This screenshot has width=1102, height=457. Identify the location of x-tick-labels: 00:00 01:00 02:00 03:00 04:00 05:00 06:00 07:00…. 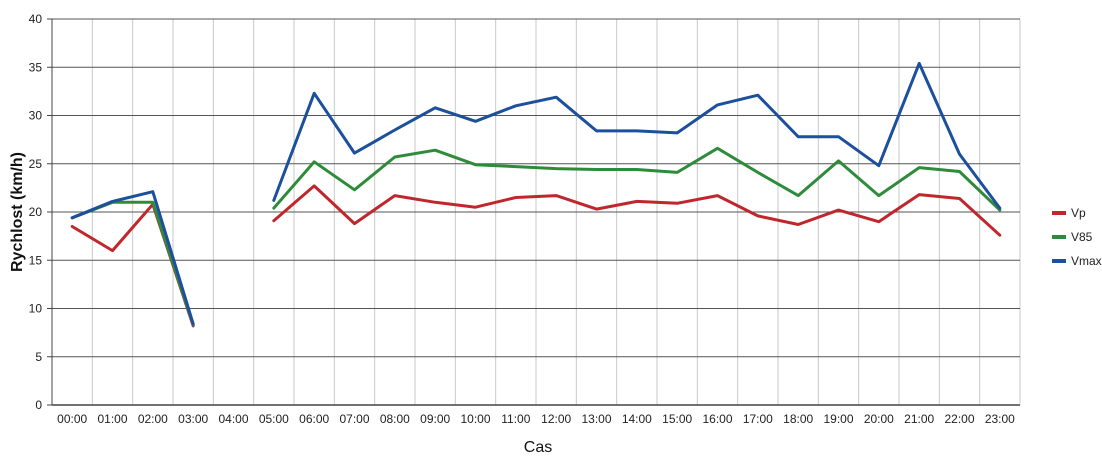
(536, 419).